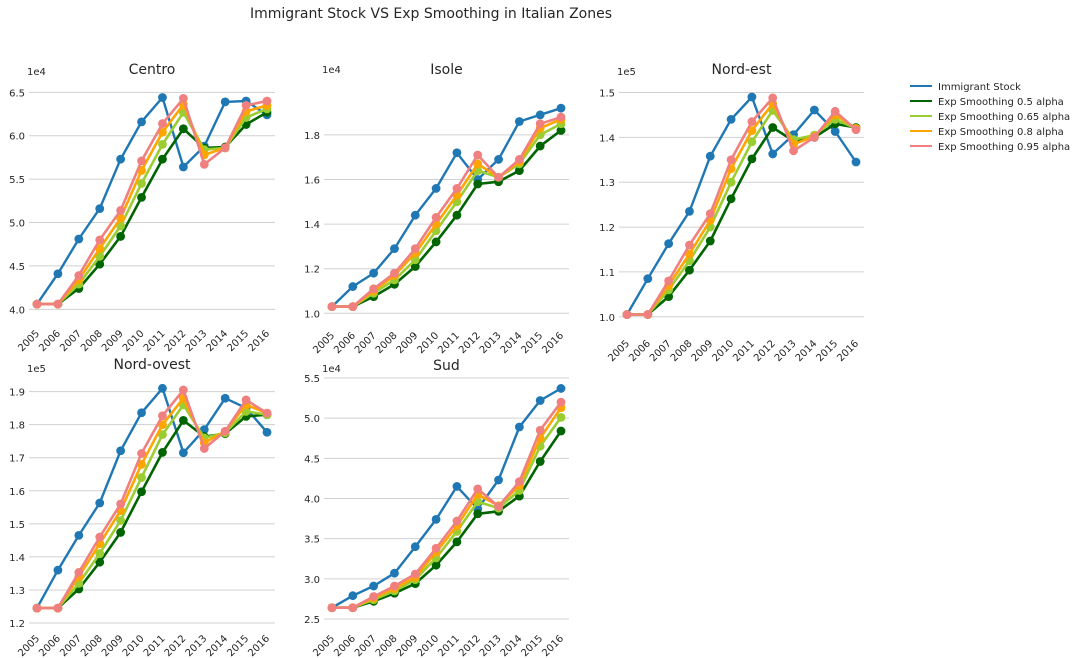 Image resolution: width=1080 pixels, height=658 pixels. I want to click on axis-offset-label: 1e5, so click(36, 369).